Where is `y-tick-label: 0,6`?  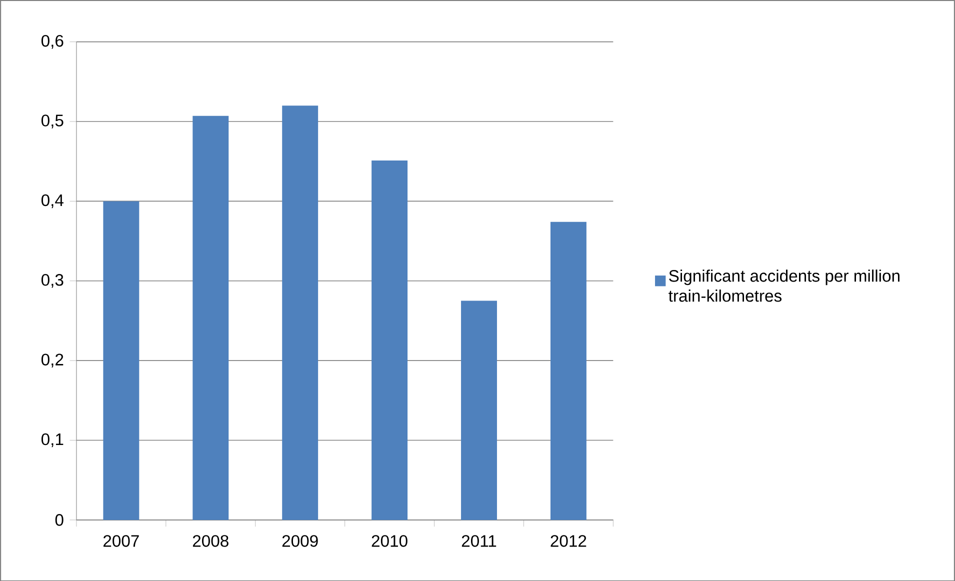 y-tick-label: 0,6 is located at coordinates (52, 41).